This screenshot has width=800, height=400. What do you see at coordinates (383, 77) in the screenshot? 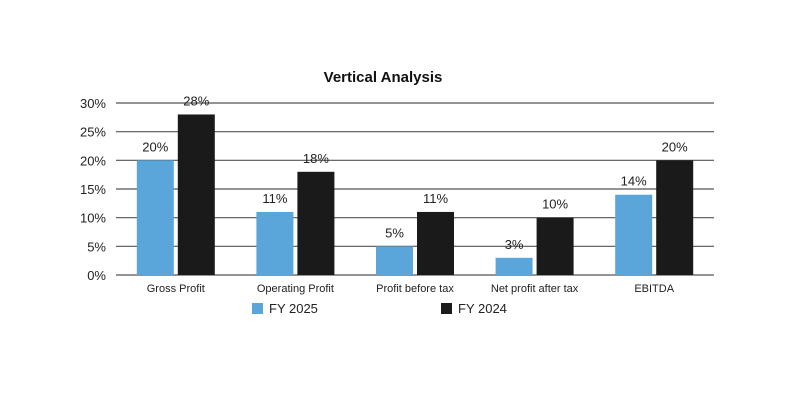
I see `chart-title: Vertical Analysis` at bounding box center [383, 77].